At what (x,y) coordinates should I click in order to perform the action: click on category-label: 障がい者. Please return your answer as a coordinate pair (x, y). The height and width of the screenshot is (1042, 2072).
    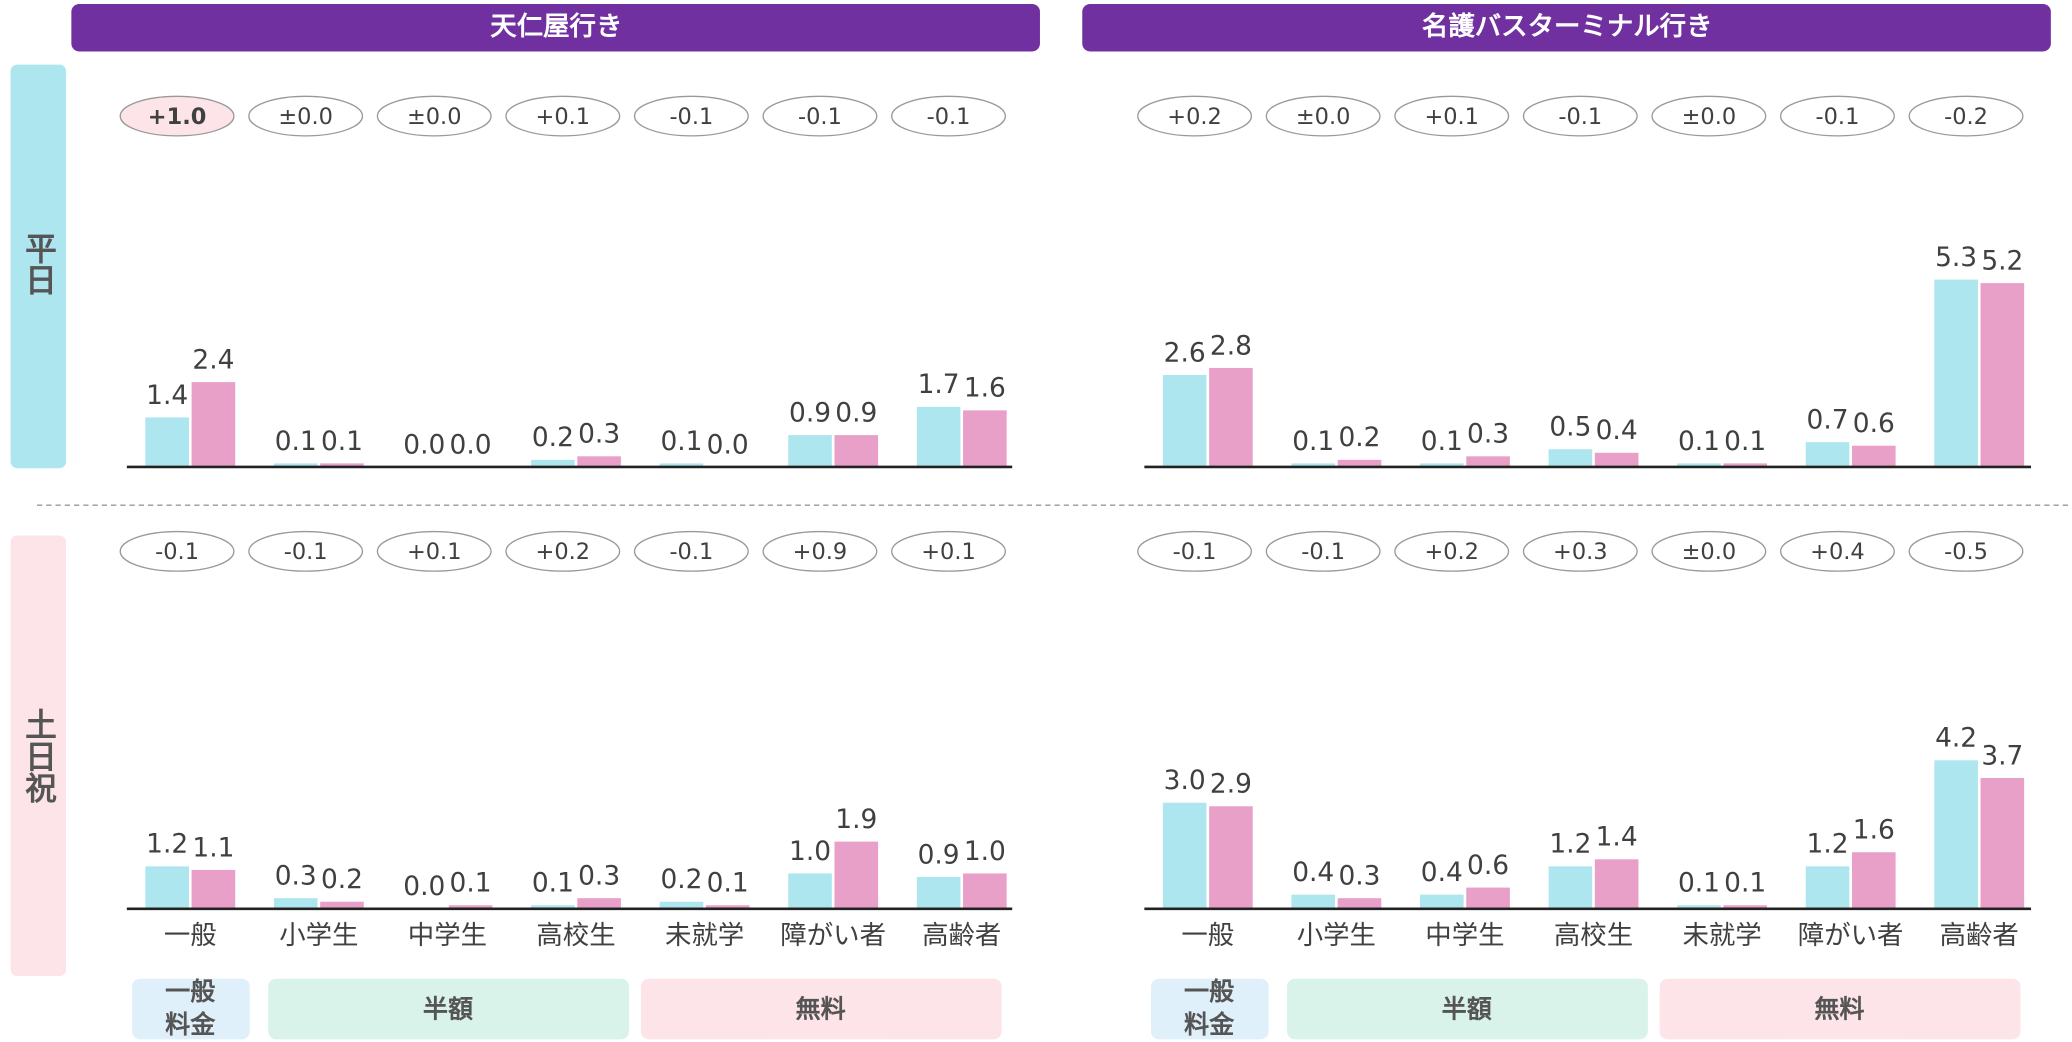
    Looking at the image, I should click on (833, 935).